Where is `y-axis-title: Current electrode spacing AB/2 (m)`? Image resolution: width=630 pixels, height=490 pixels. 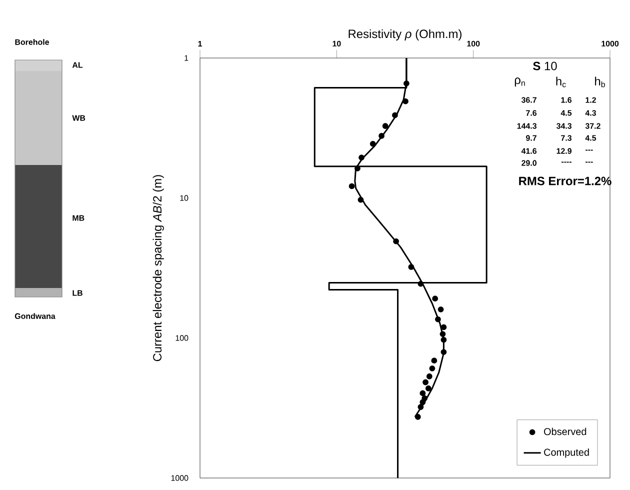 y-axis-title: Current electrode spacing AB/2 (m) is located at coordinates (158, 268).